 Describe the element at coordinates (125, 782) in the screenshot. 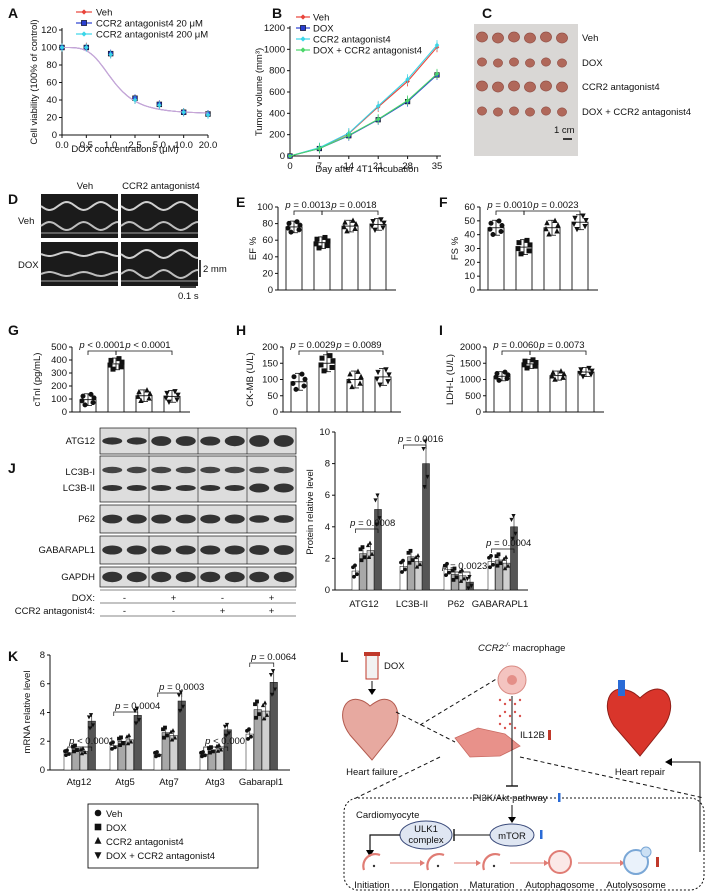

I see `x-category-label-K: Atg5` at that location.